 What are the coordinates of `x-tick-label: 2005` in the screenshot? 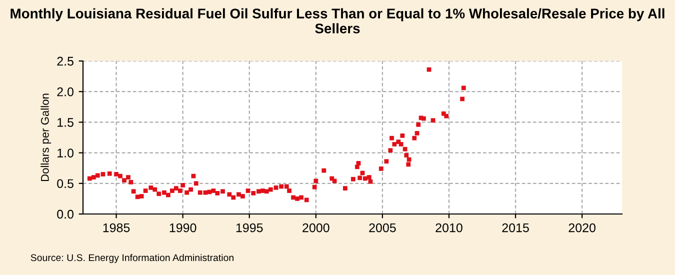 It's located at (382, 227).